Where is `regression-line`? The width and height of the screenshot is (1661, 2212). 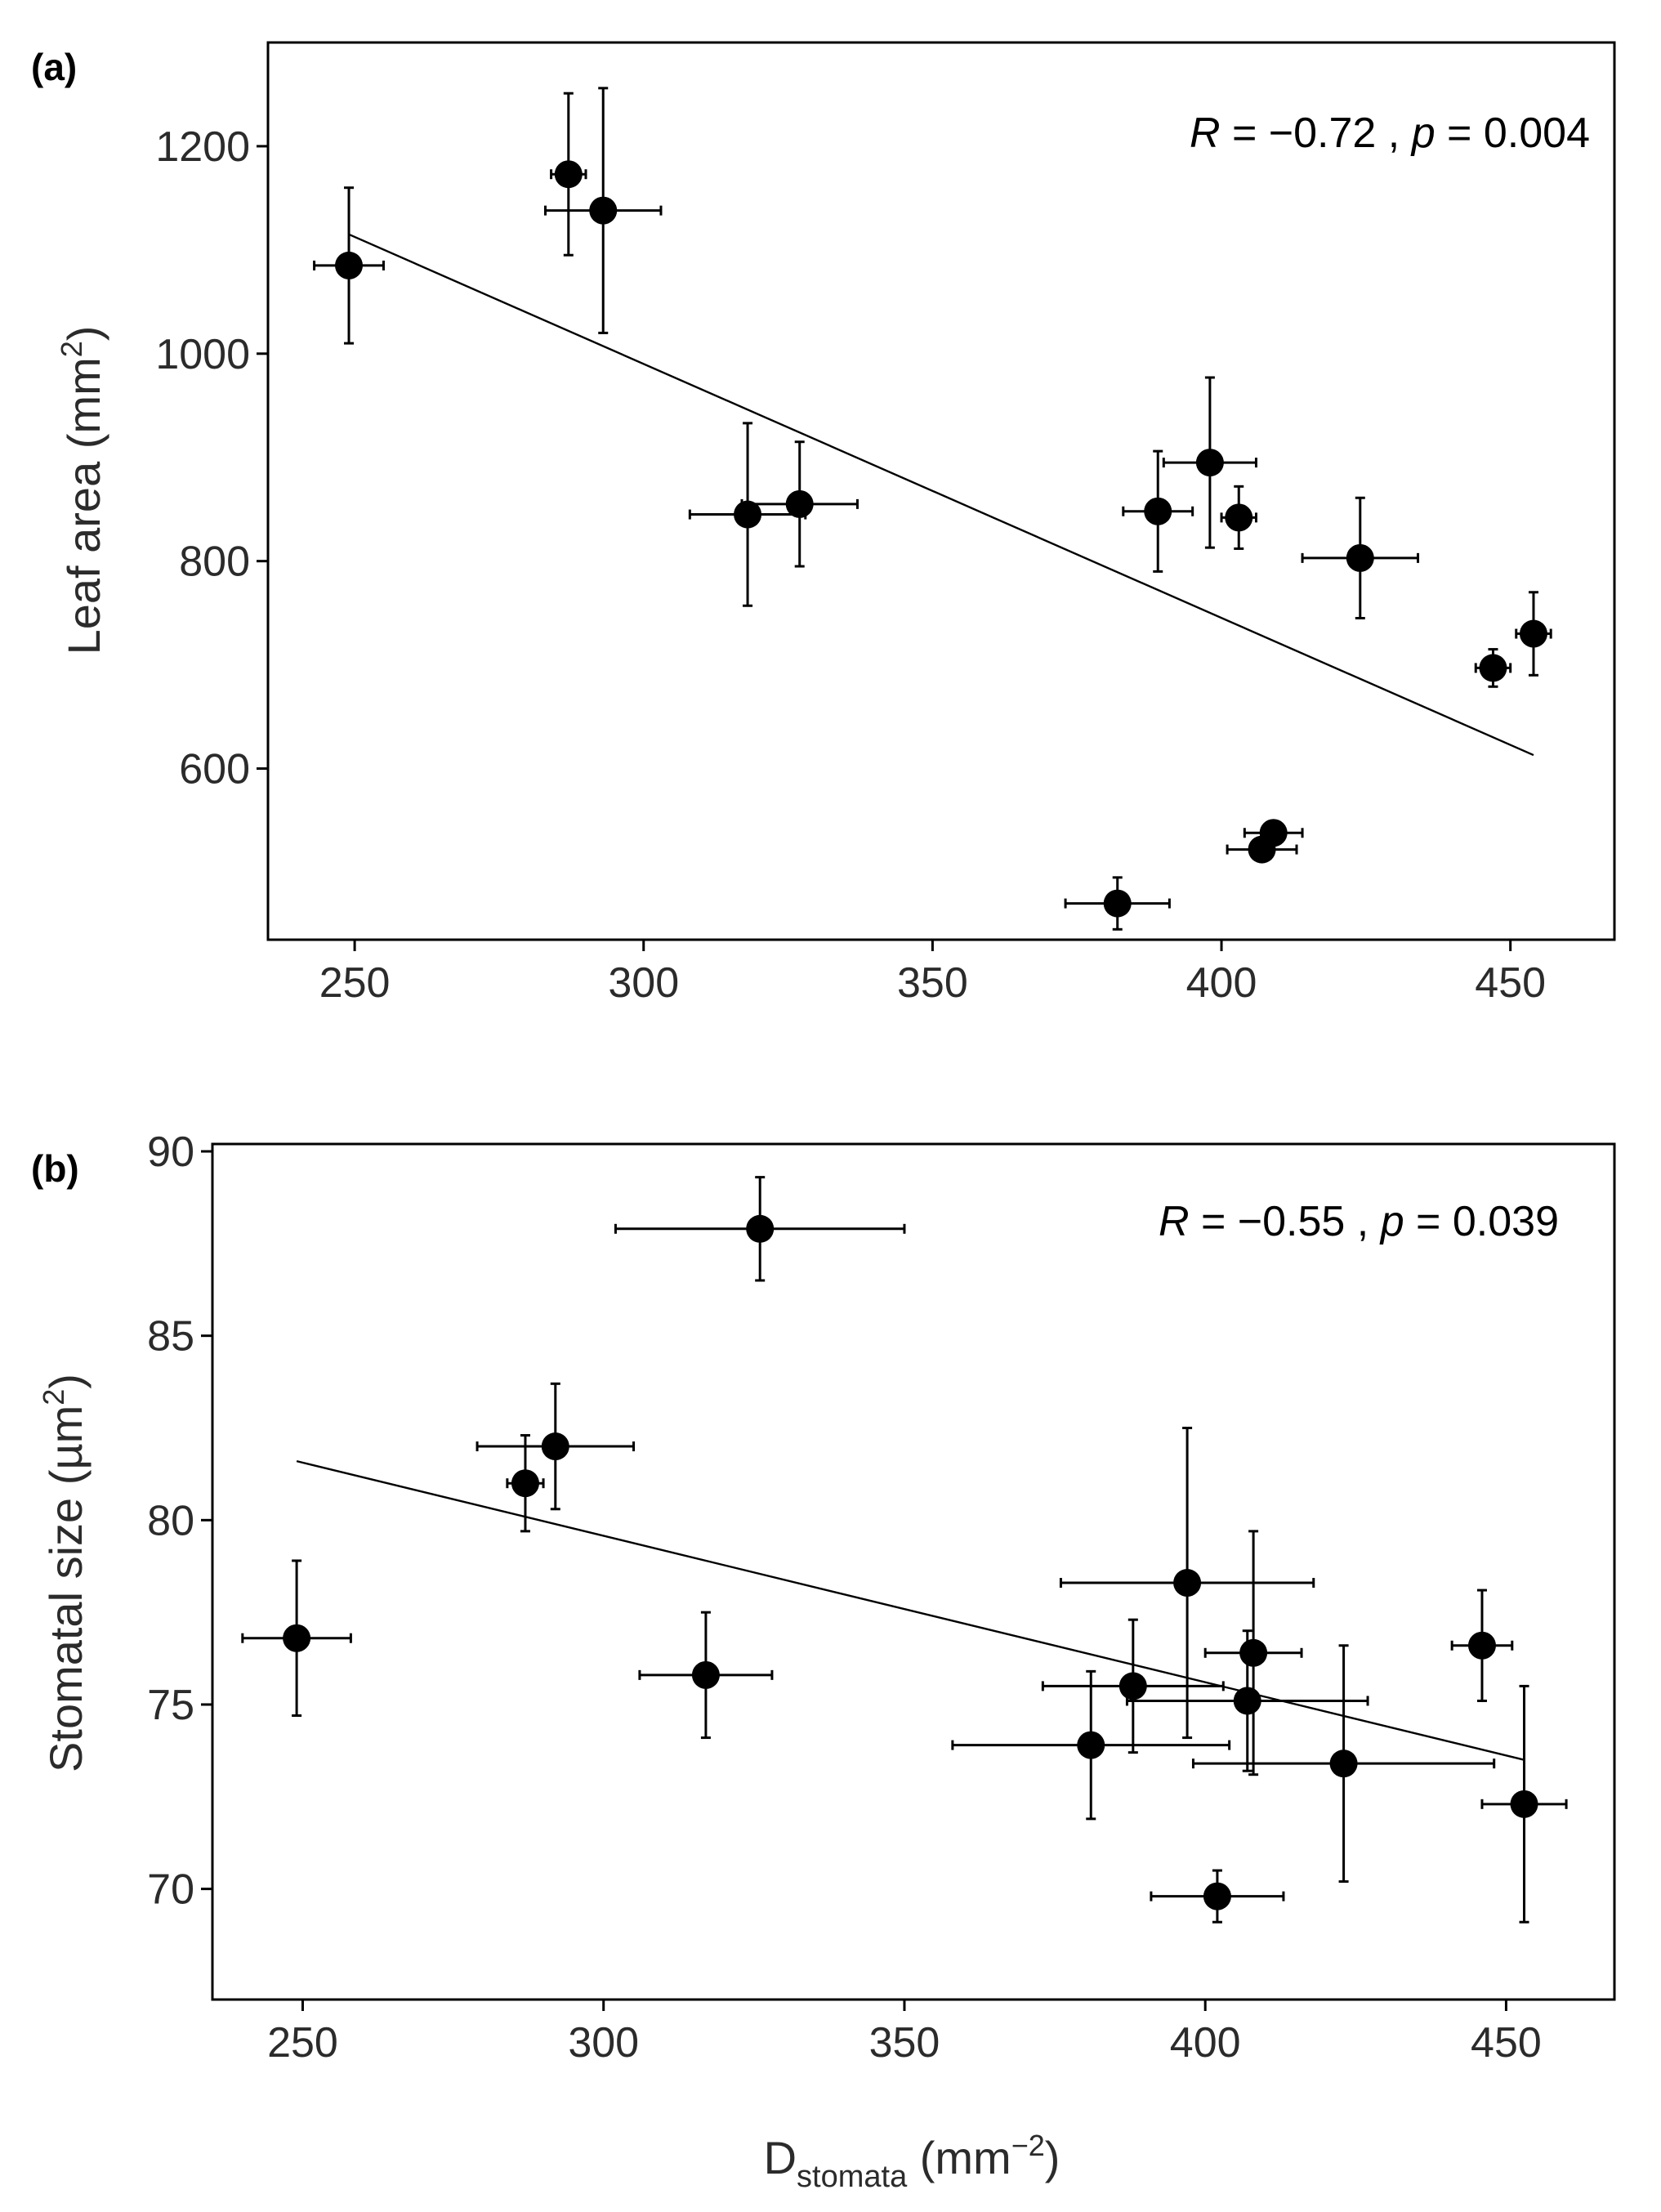
regression-line is located at coordinates (910, 1610).